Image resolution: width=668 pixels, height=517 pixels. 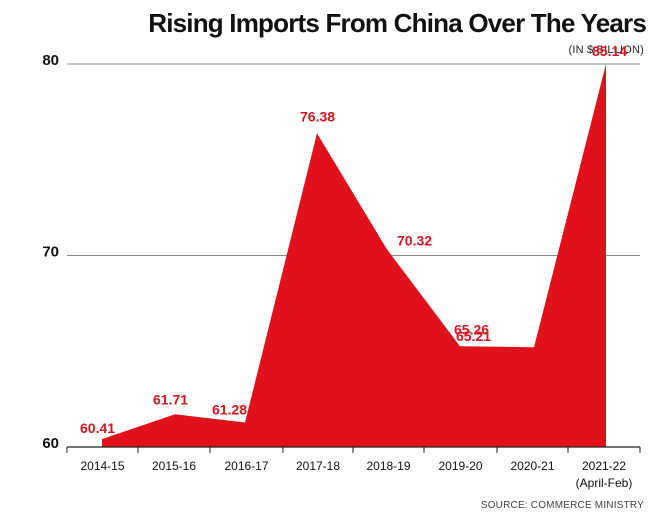 I want to click on y-tick-label: 60, so click(x=50, y=443).